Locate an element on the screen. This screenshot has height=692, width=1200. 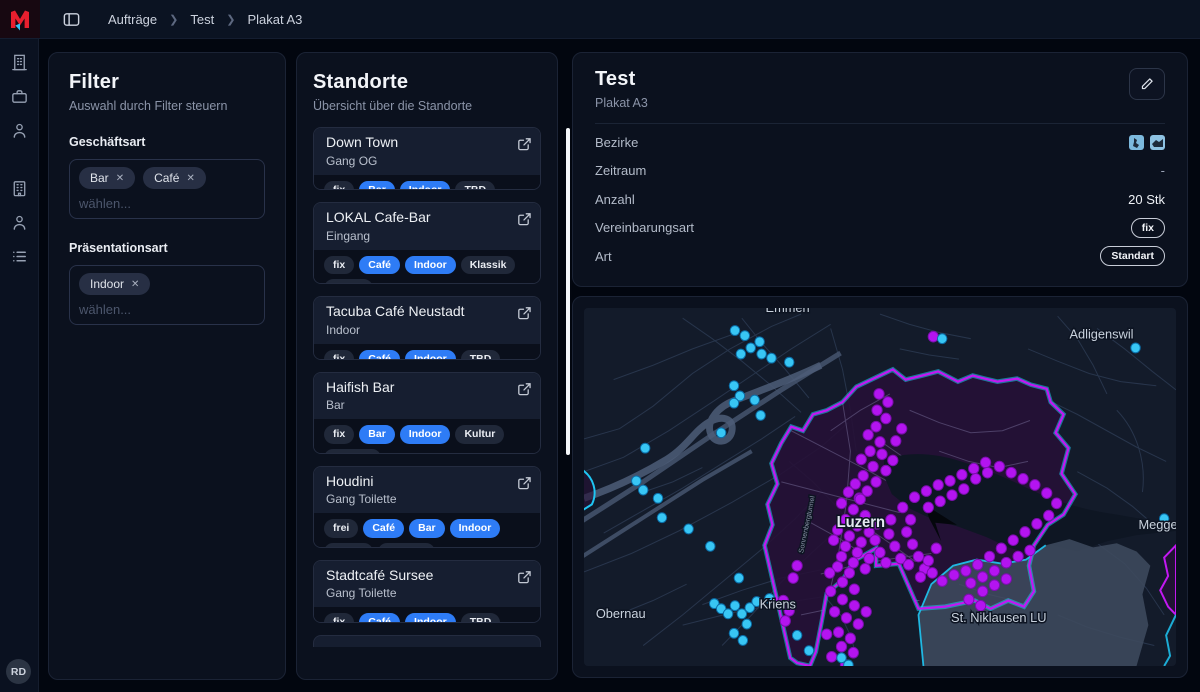
edit-button is located at coordinates (1147, 84).